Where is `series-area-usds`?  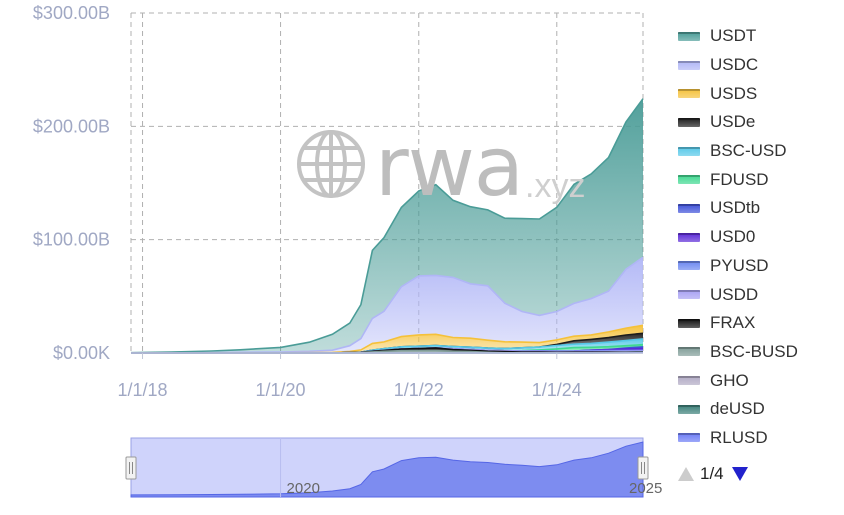 series-area-usds is located at coordinates (387, 339).